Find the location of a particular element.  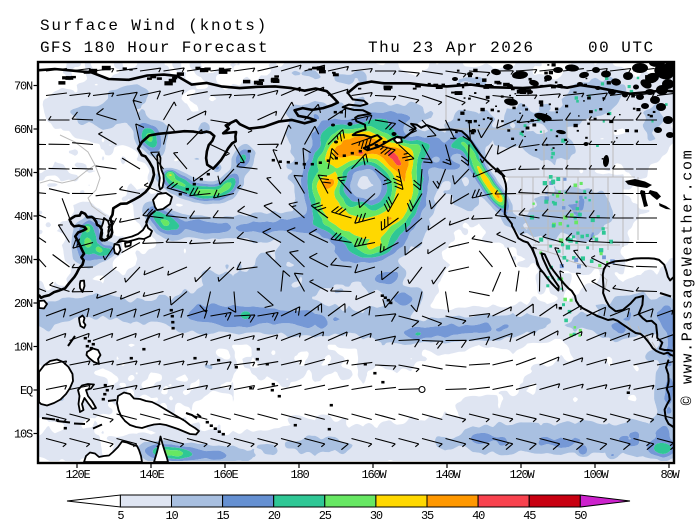

svg-text: 25 is located at coordinates (325, 516).